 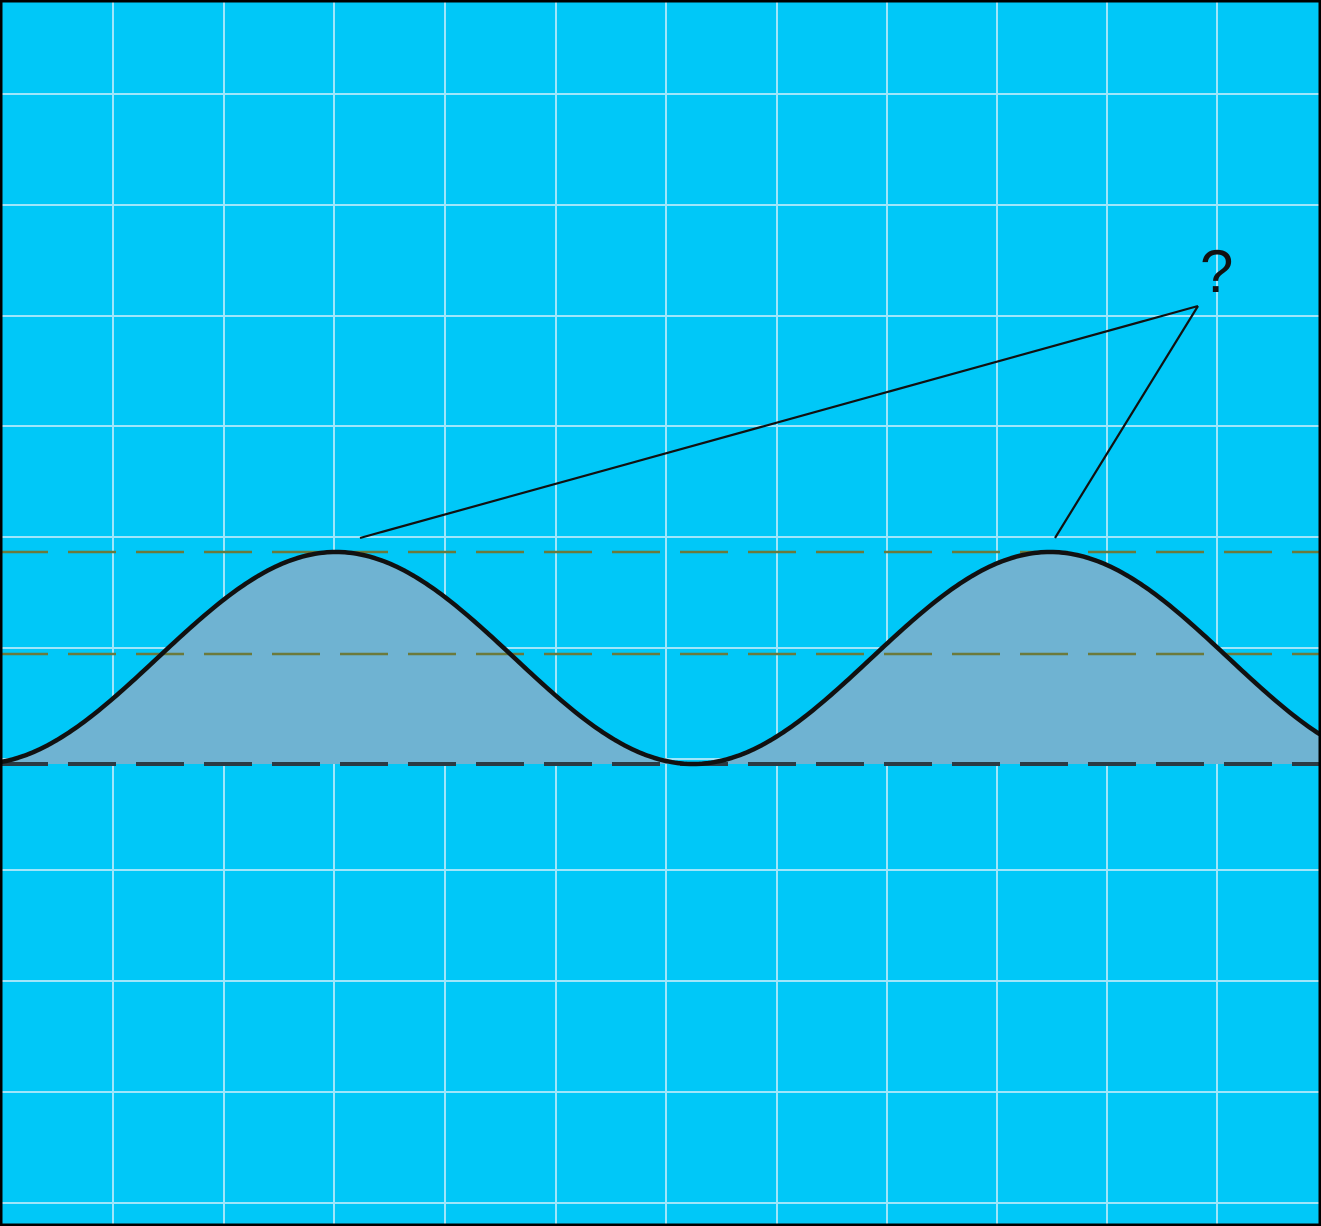 I want to click on pointer-line-second-crest, so click(x=1126, y=422).